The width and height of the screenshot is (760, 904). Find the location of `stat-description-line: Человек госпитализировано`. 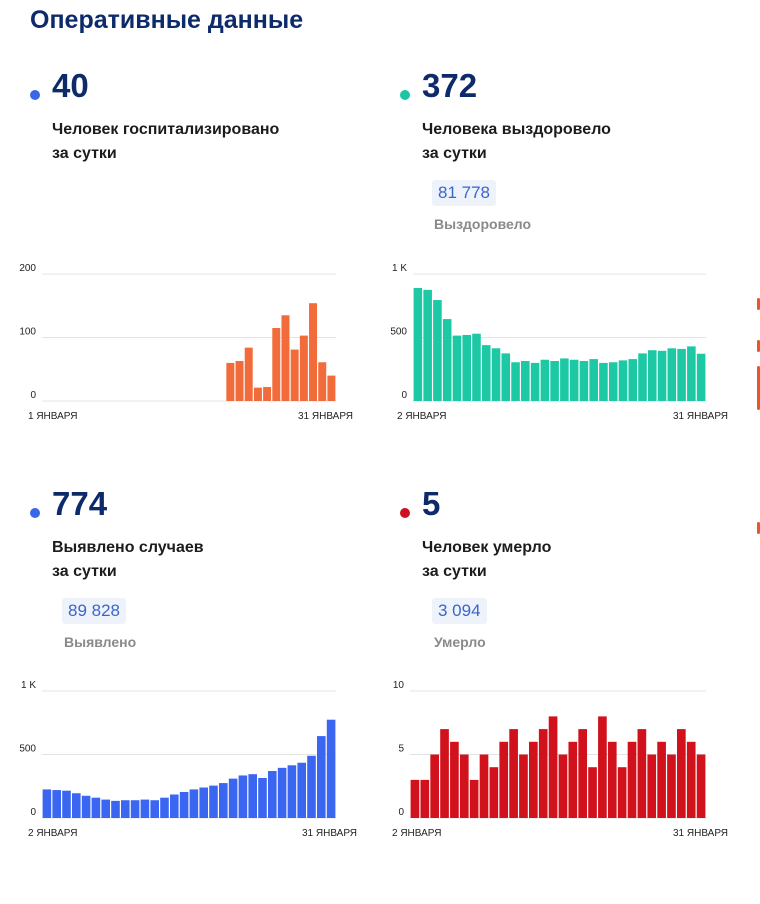

stat-description-line: Человек госпитализировано is located at coordinates (166, 129).